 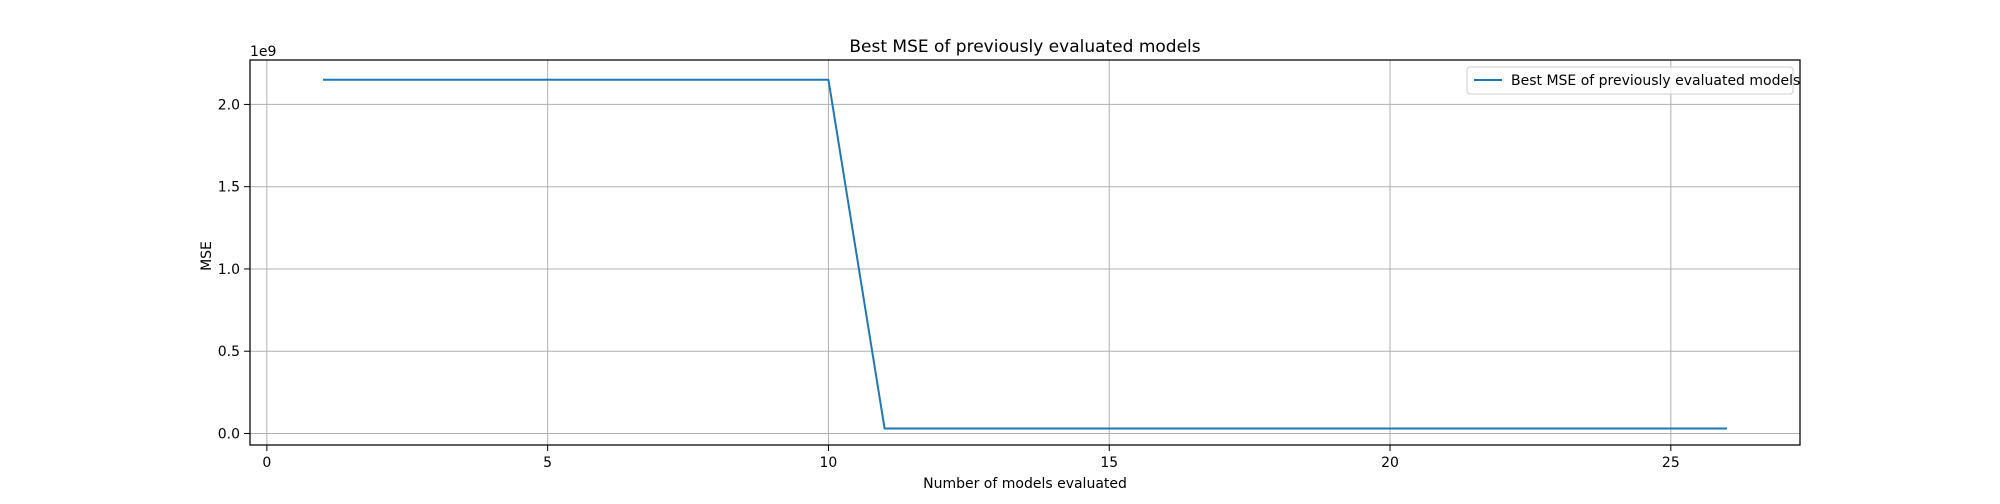 What do you see at coordinates (1655, 81) in the screenshot?
I see `legend-label: Best MSE of previously evaluated models` at bounding box center [1655, 81].